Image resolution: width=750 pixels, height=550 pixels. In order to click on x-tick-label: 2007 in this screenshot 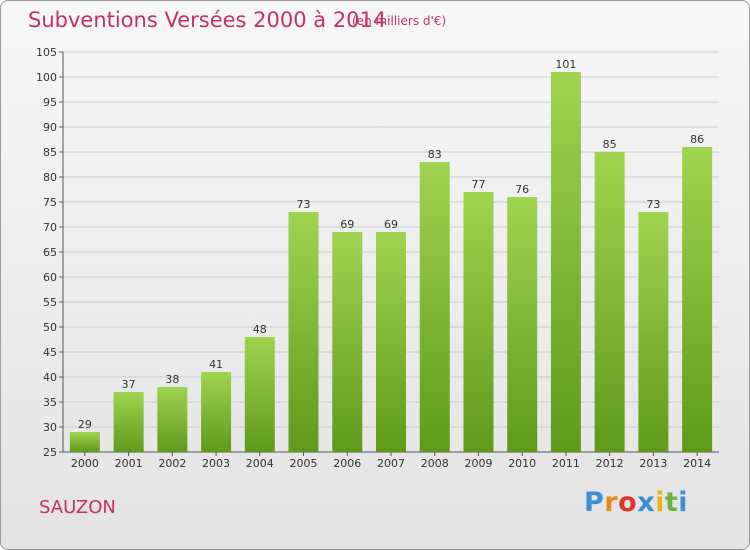, I will do `click(391, 463)`.